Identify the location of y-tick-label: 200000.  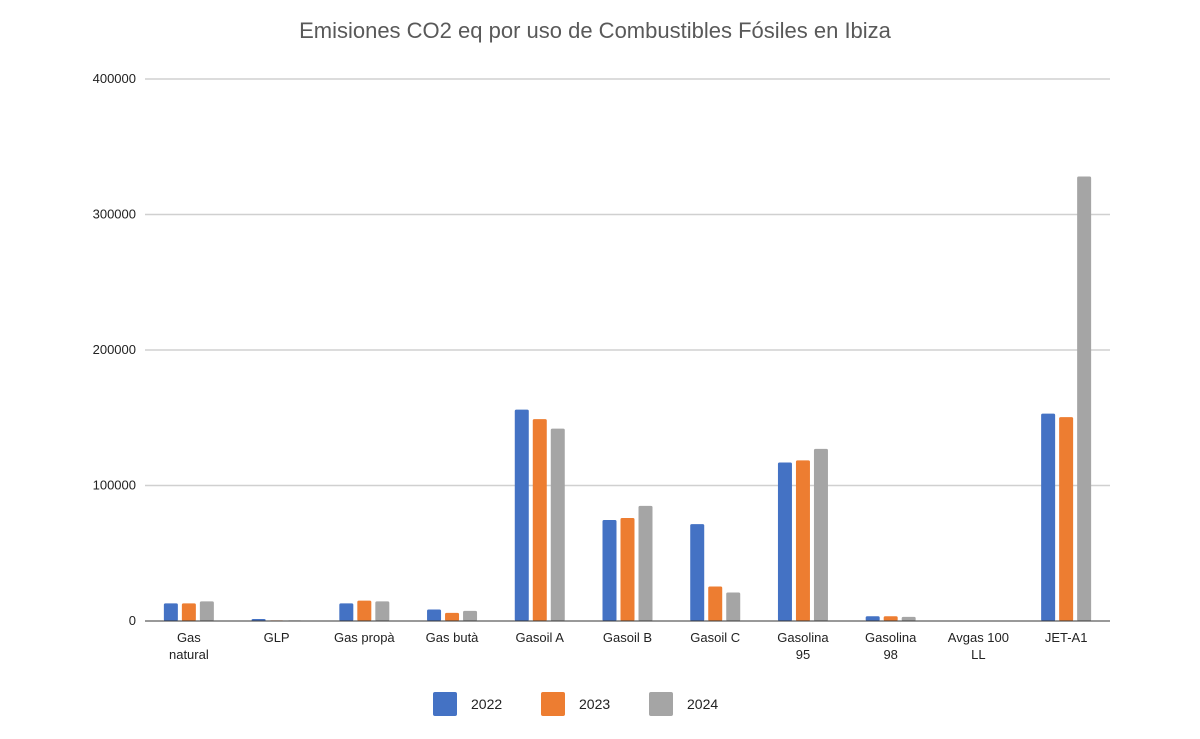
(114, 349).